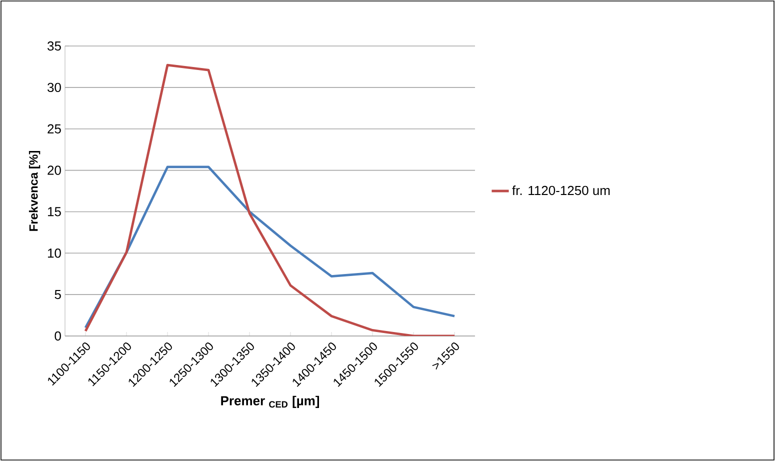 Image resolution: width=775 pixels, height=461 pixels. I want to click on y-tick-label: 15, so click(54, 211).